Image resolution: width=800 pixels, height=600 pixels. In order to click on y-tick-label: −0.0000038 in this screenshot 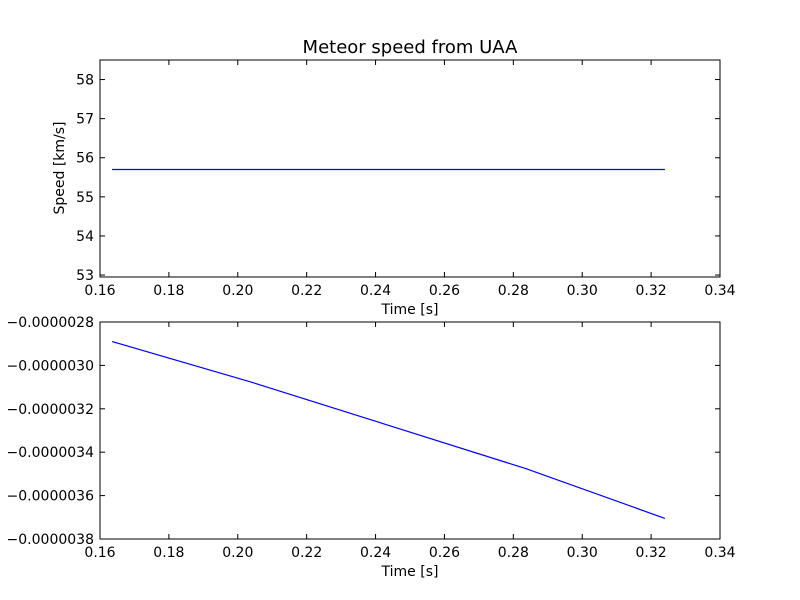, I will do `click(50, 540)`.